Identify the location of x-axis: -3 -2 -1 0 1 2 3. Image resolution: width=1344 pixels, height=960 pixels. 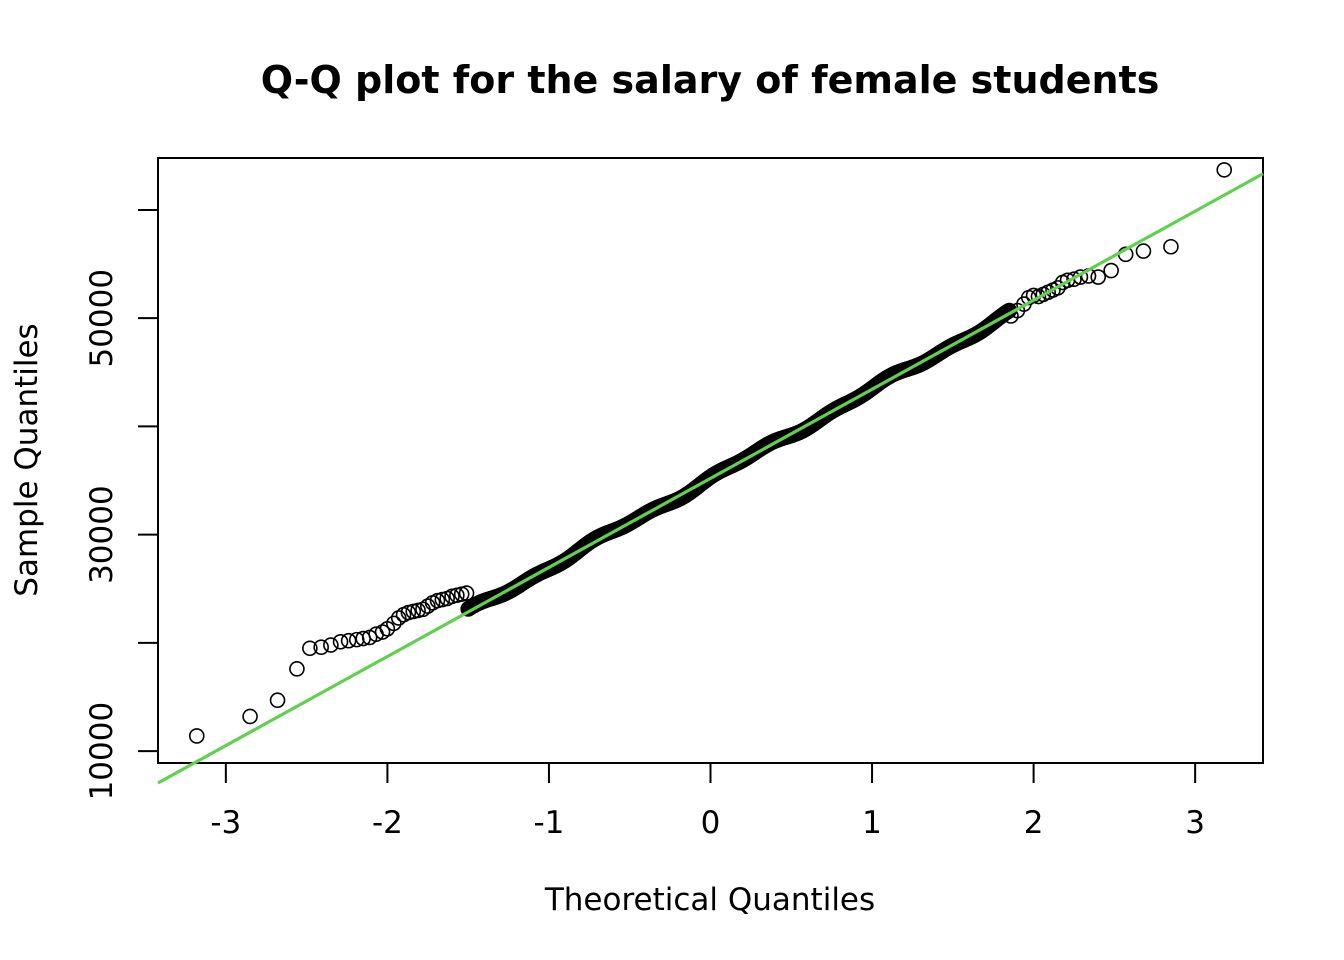
(707, 802).